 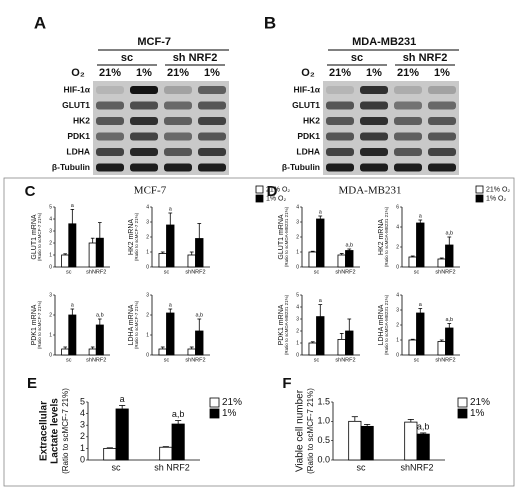 What do you see at coordinates (110, 73) in the screenshot?
I see `condition-label: 21%` at bounding box center [110, 73].